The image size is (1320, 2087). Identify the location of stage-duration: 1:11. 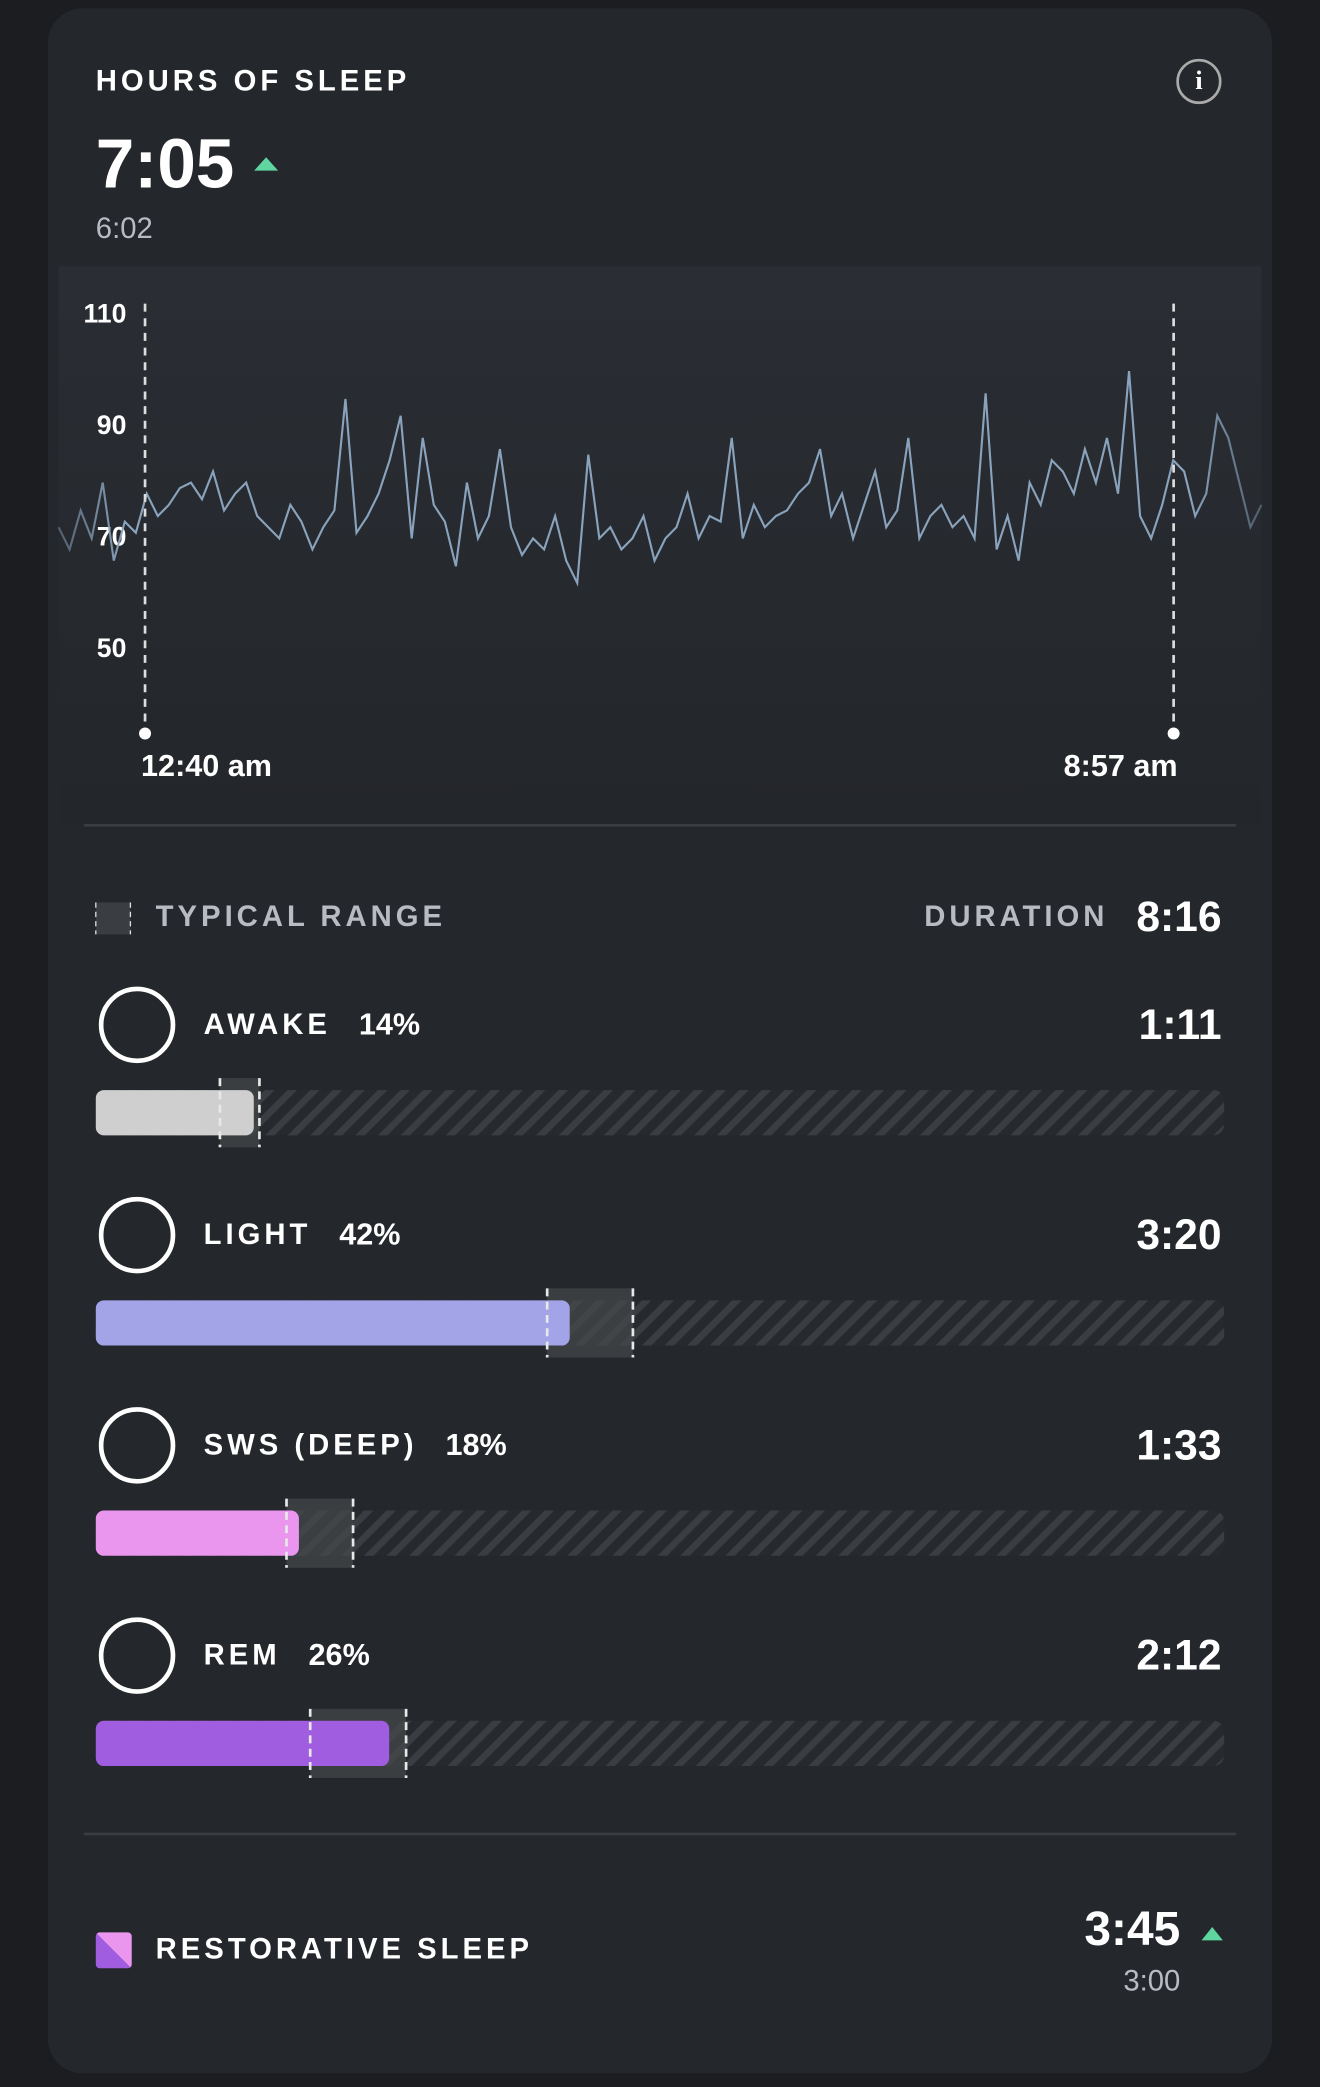
(1180, 1025).